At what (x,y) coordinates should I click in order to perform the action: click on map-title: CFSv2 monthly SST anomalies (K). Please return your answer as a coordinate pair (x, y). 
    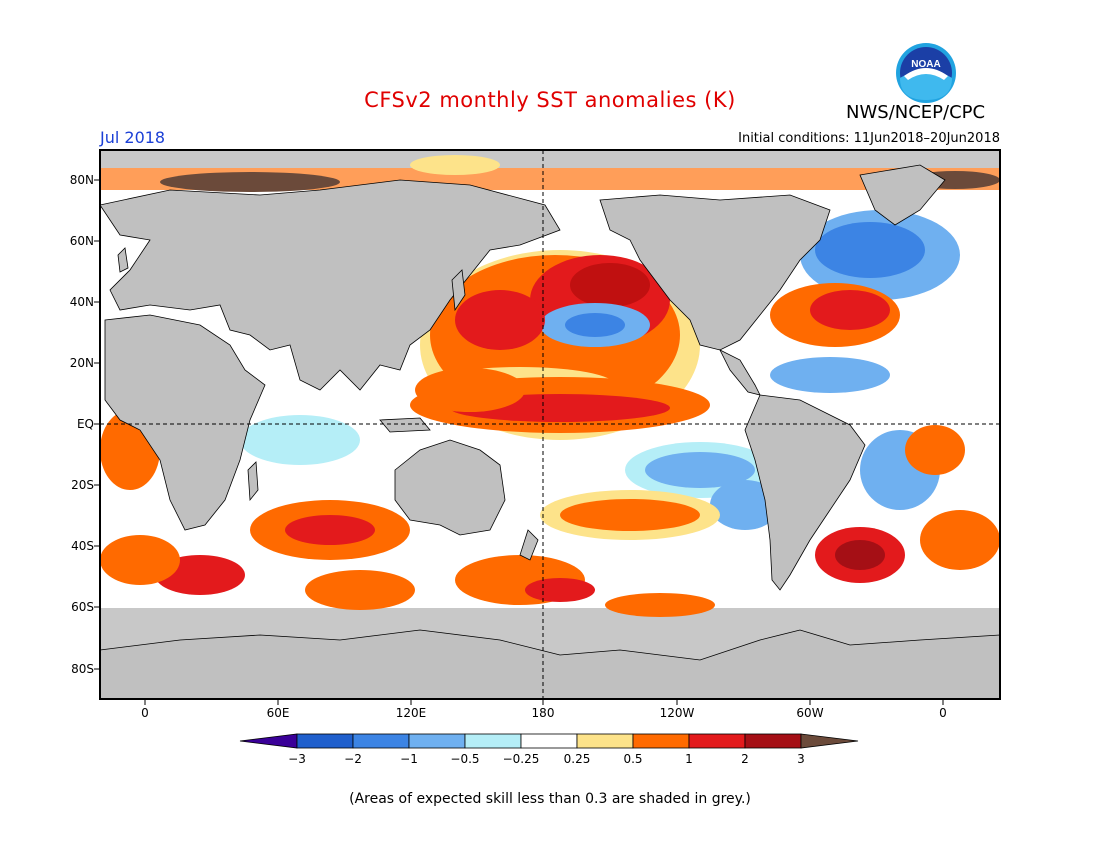
    Looking at the image, I should click on (550, 100).